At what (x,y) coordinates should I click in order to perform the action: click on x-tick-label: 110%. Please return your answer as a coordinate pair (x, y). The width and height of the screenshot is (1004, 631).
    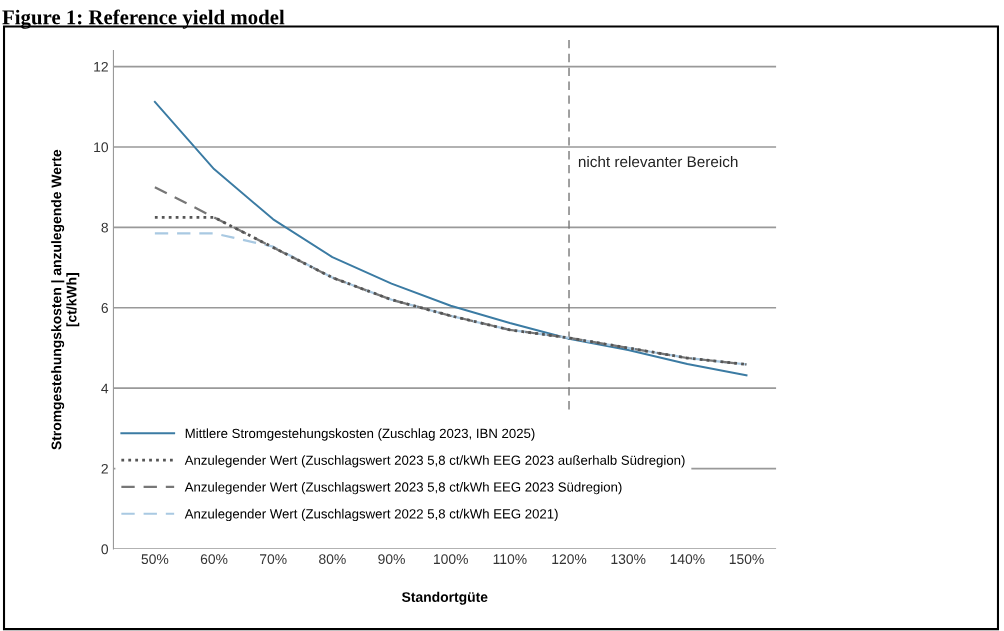
    Looking at the image, I should click on (510, 559).